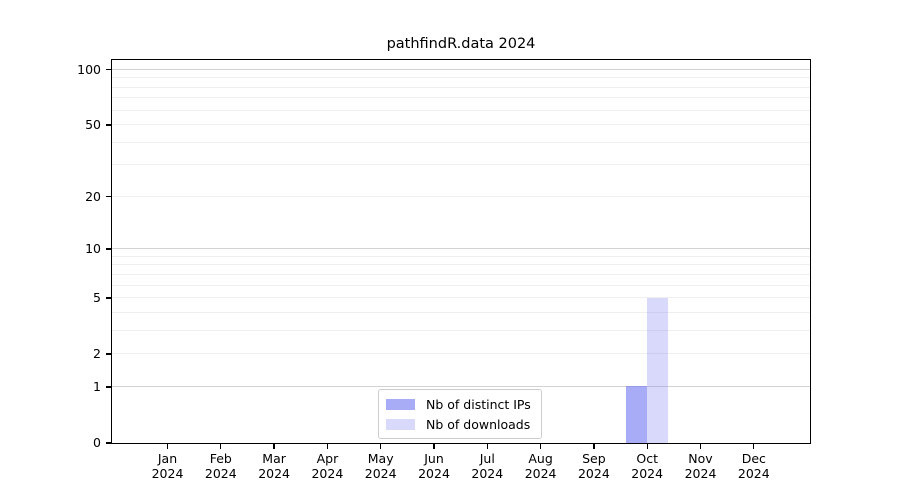  What do you see at coordinates (97, 386) in the screenshot?
I see `y-tick-label: 1` at bounding box center [97, 386].